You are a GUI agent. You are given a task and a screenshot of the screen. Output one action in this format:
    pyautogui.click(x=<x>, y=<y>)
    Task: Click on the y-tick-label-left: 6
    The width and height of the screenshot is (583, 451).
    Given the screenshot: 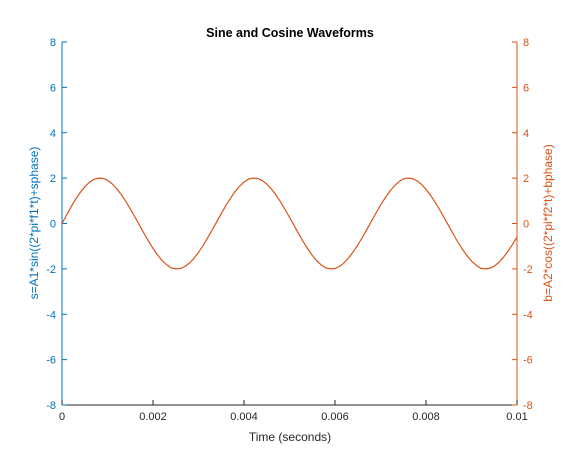 What is the action you would take?
    pyautogui.click(x=53, y=88)
    